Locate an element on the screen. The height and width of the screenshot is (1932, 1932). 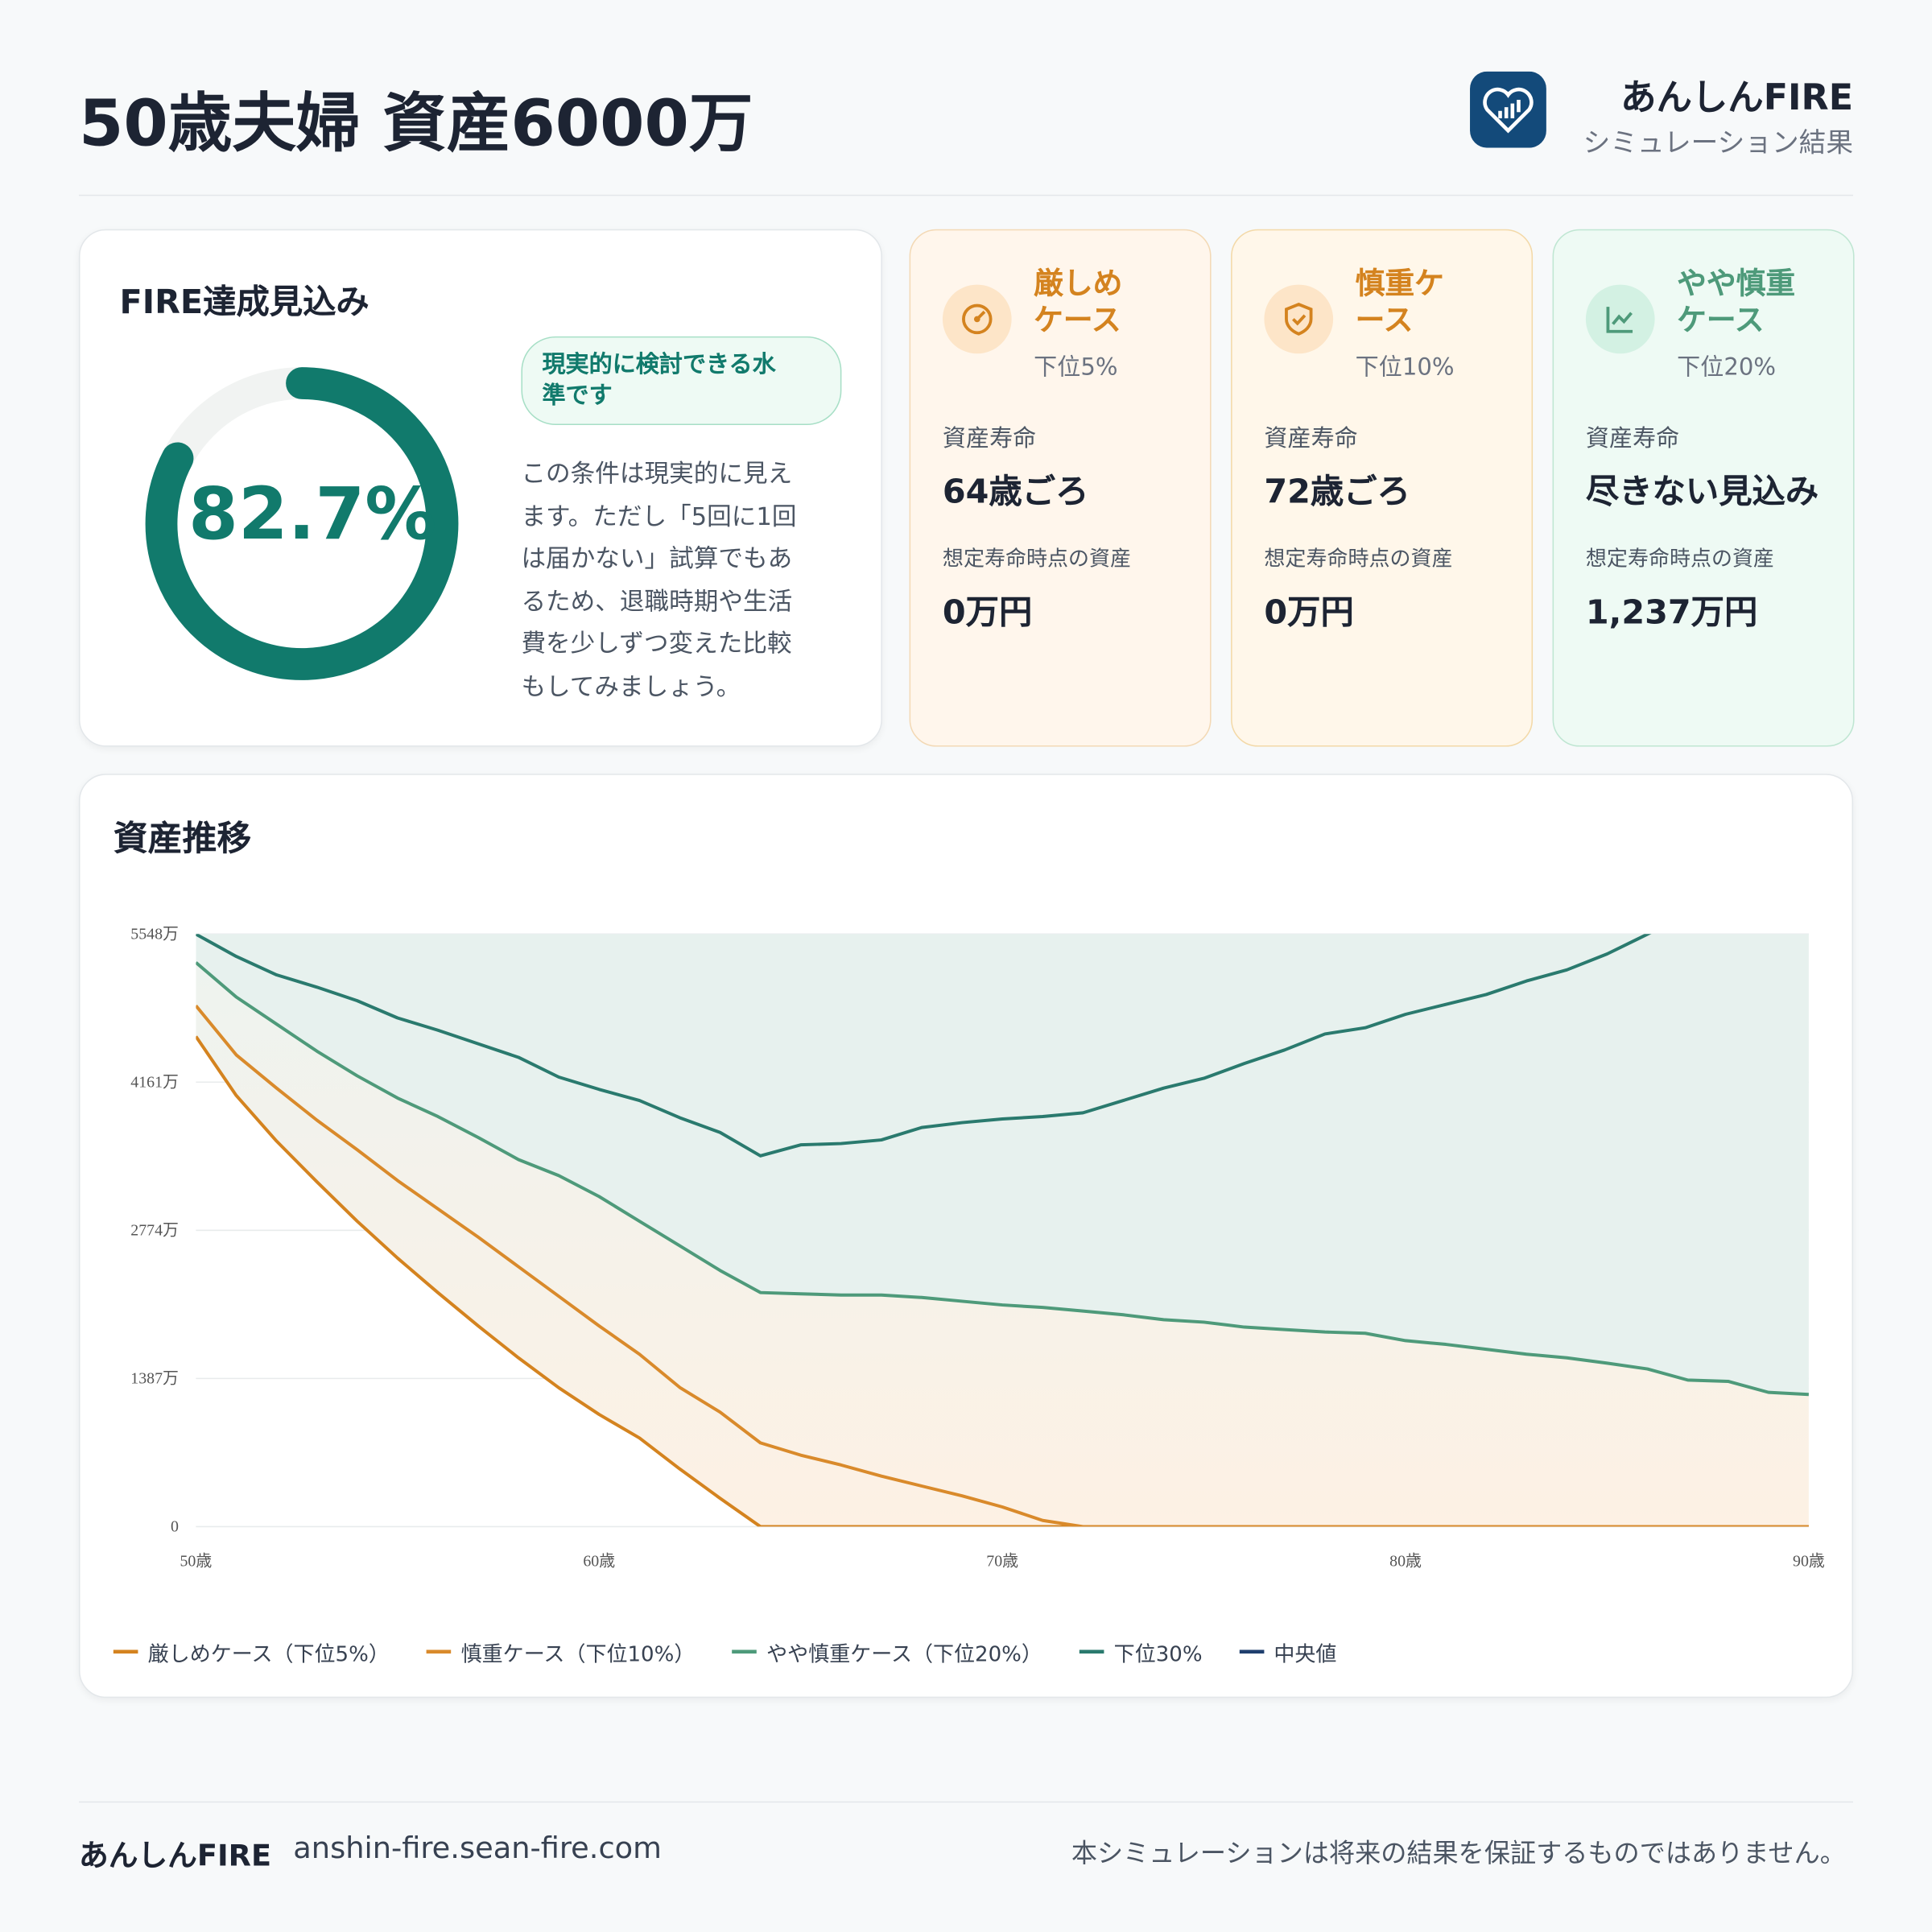
case-life: 72歳ごろ is located at coordinates (1337, 492).